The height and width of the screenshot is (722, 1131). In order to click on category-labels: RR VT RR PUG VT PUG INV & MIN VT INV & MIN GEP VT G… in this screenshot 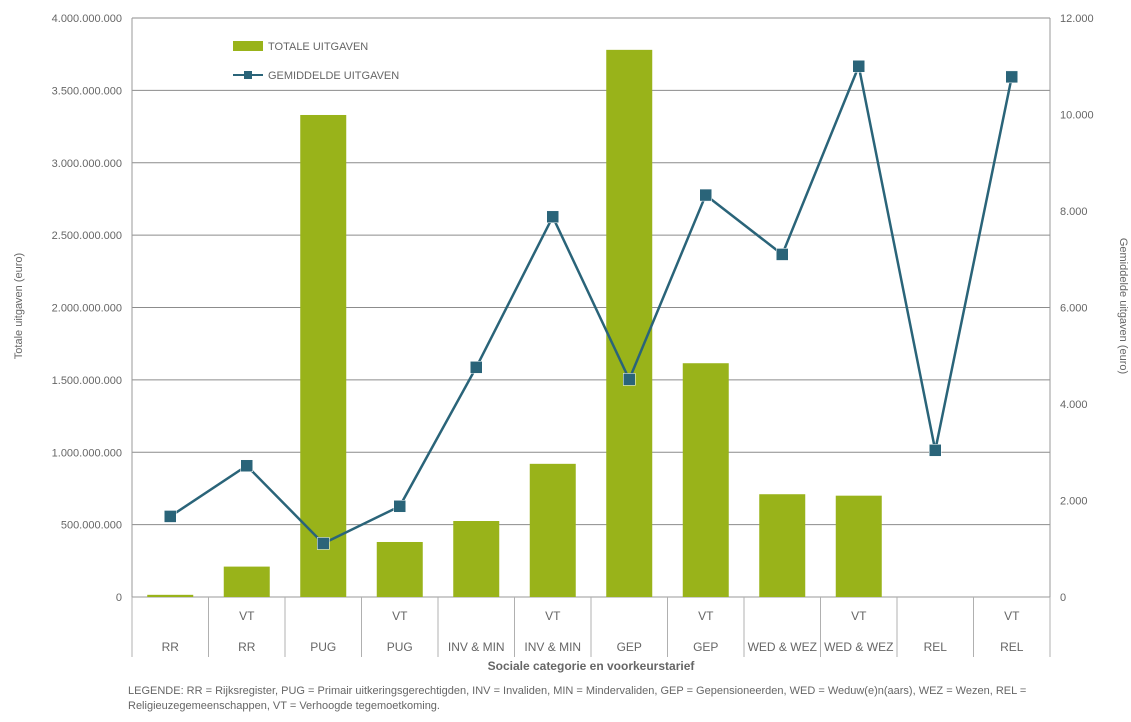, I will do `click(593, 631)`.